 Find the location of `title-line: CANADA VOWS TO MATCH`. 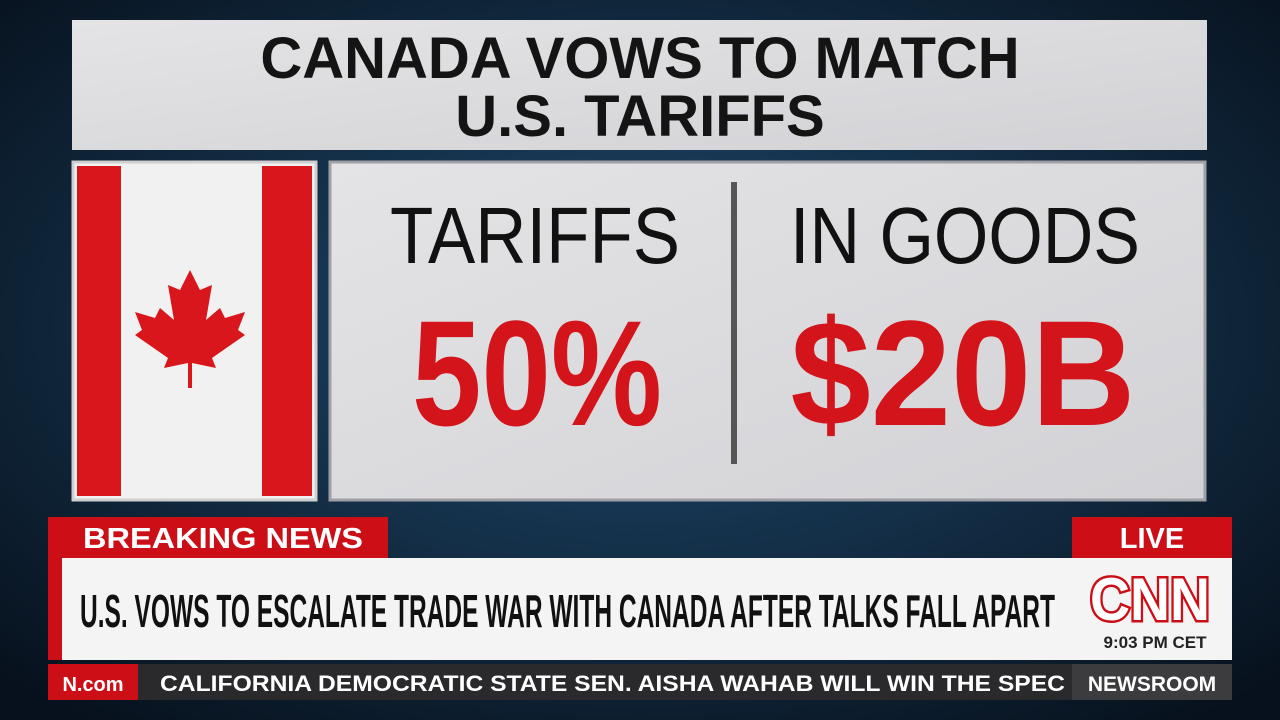

title-line: CANADA VOWS TO MATCH is located at coordinates (639, 58).